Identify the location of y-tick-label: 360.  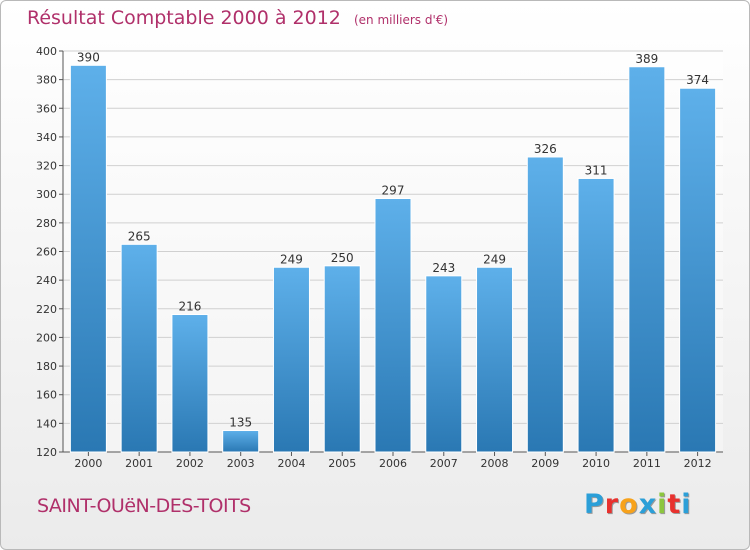
(46, 108).